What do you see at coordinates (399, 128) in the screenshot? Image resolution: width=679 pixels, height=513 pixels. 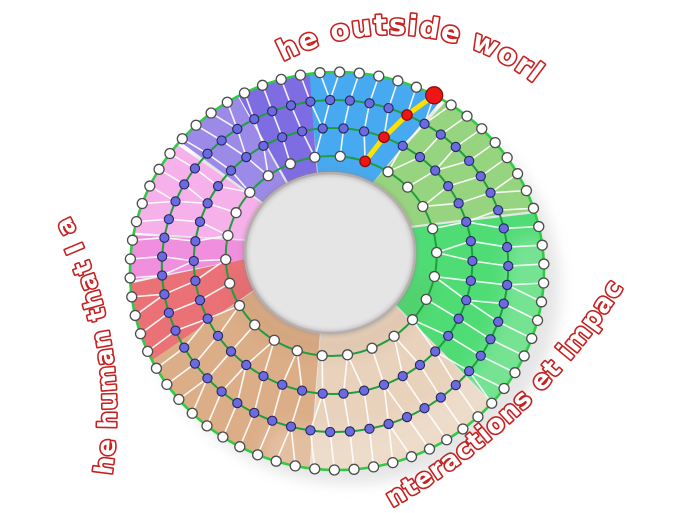 I see `highlight-edge` at bounding box center [399, 128].